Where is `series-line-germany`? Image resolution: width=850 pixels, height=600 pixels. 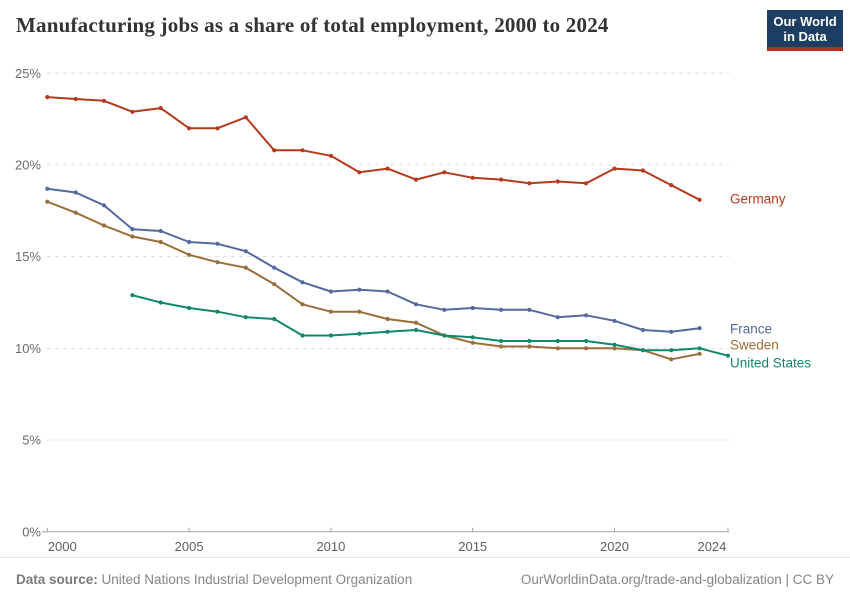 series-line-germany is located at coordinates (373, 148).